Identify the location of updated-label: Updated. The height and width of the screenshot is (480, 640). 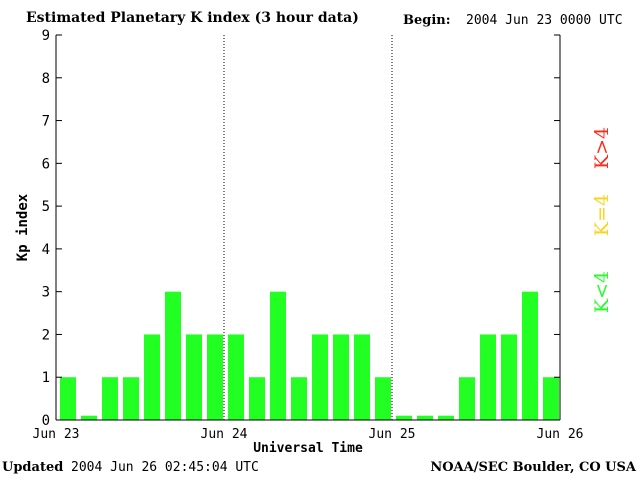
(33, 467).